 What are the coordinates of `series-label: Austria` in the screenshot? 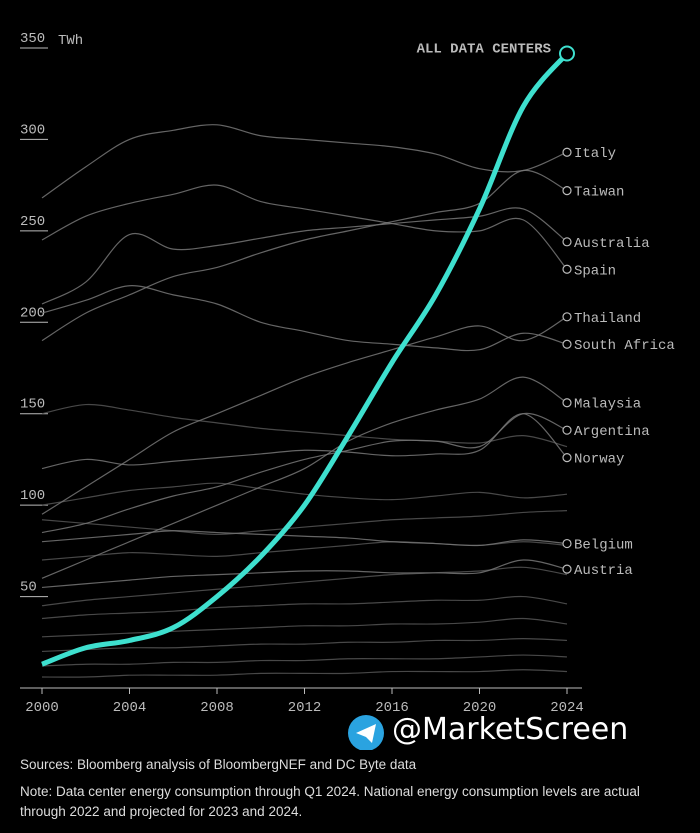 It's located at (603, 571).